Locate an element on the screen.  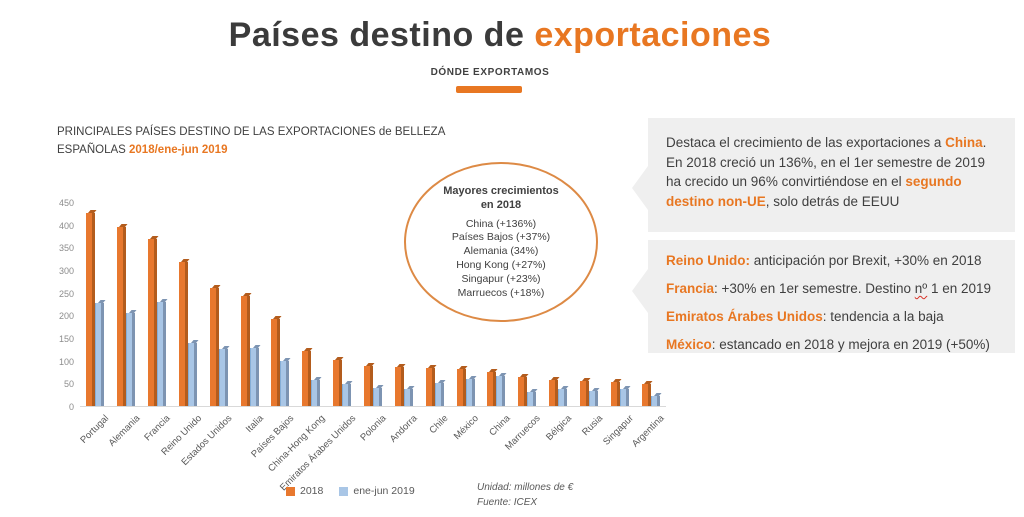
y-tick-label: 0 is located at coordinates (71, 407).